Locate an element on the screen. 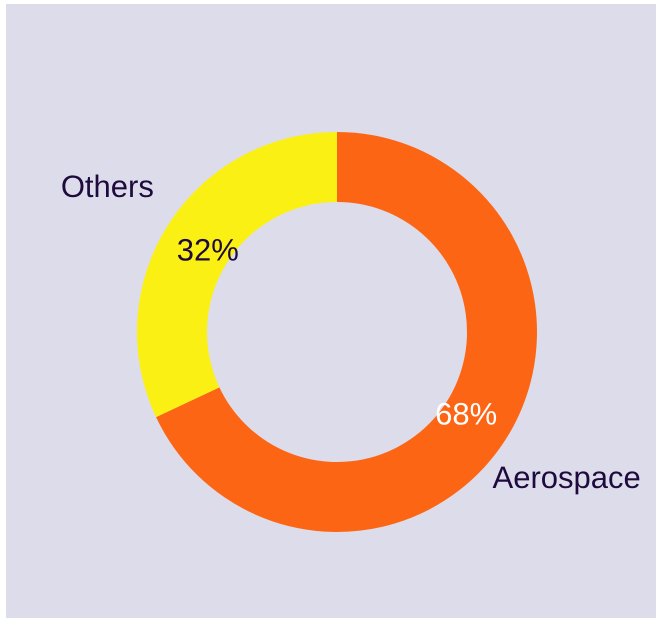 The height and width of the screenshot is (620, 662). slice-label: Aerospace is located at coordinates (566, 478).